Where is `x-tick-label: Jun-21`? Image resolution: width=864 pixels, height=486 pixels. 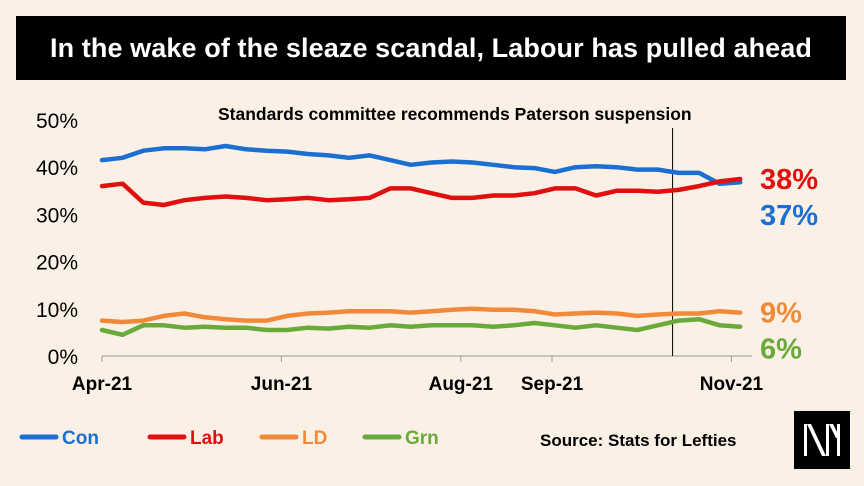 x-tick-label: Jun-21 is located at coordinates (282, 384).